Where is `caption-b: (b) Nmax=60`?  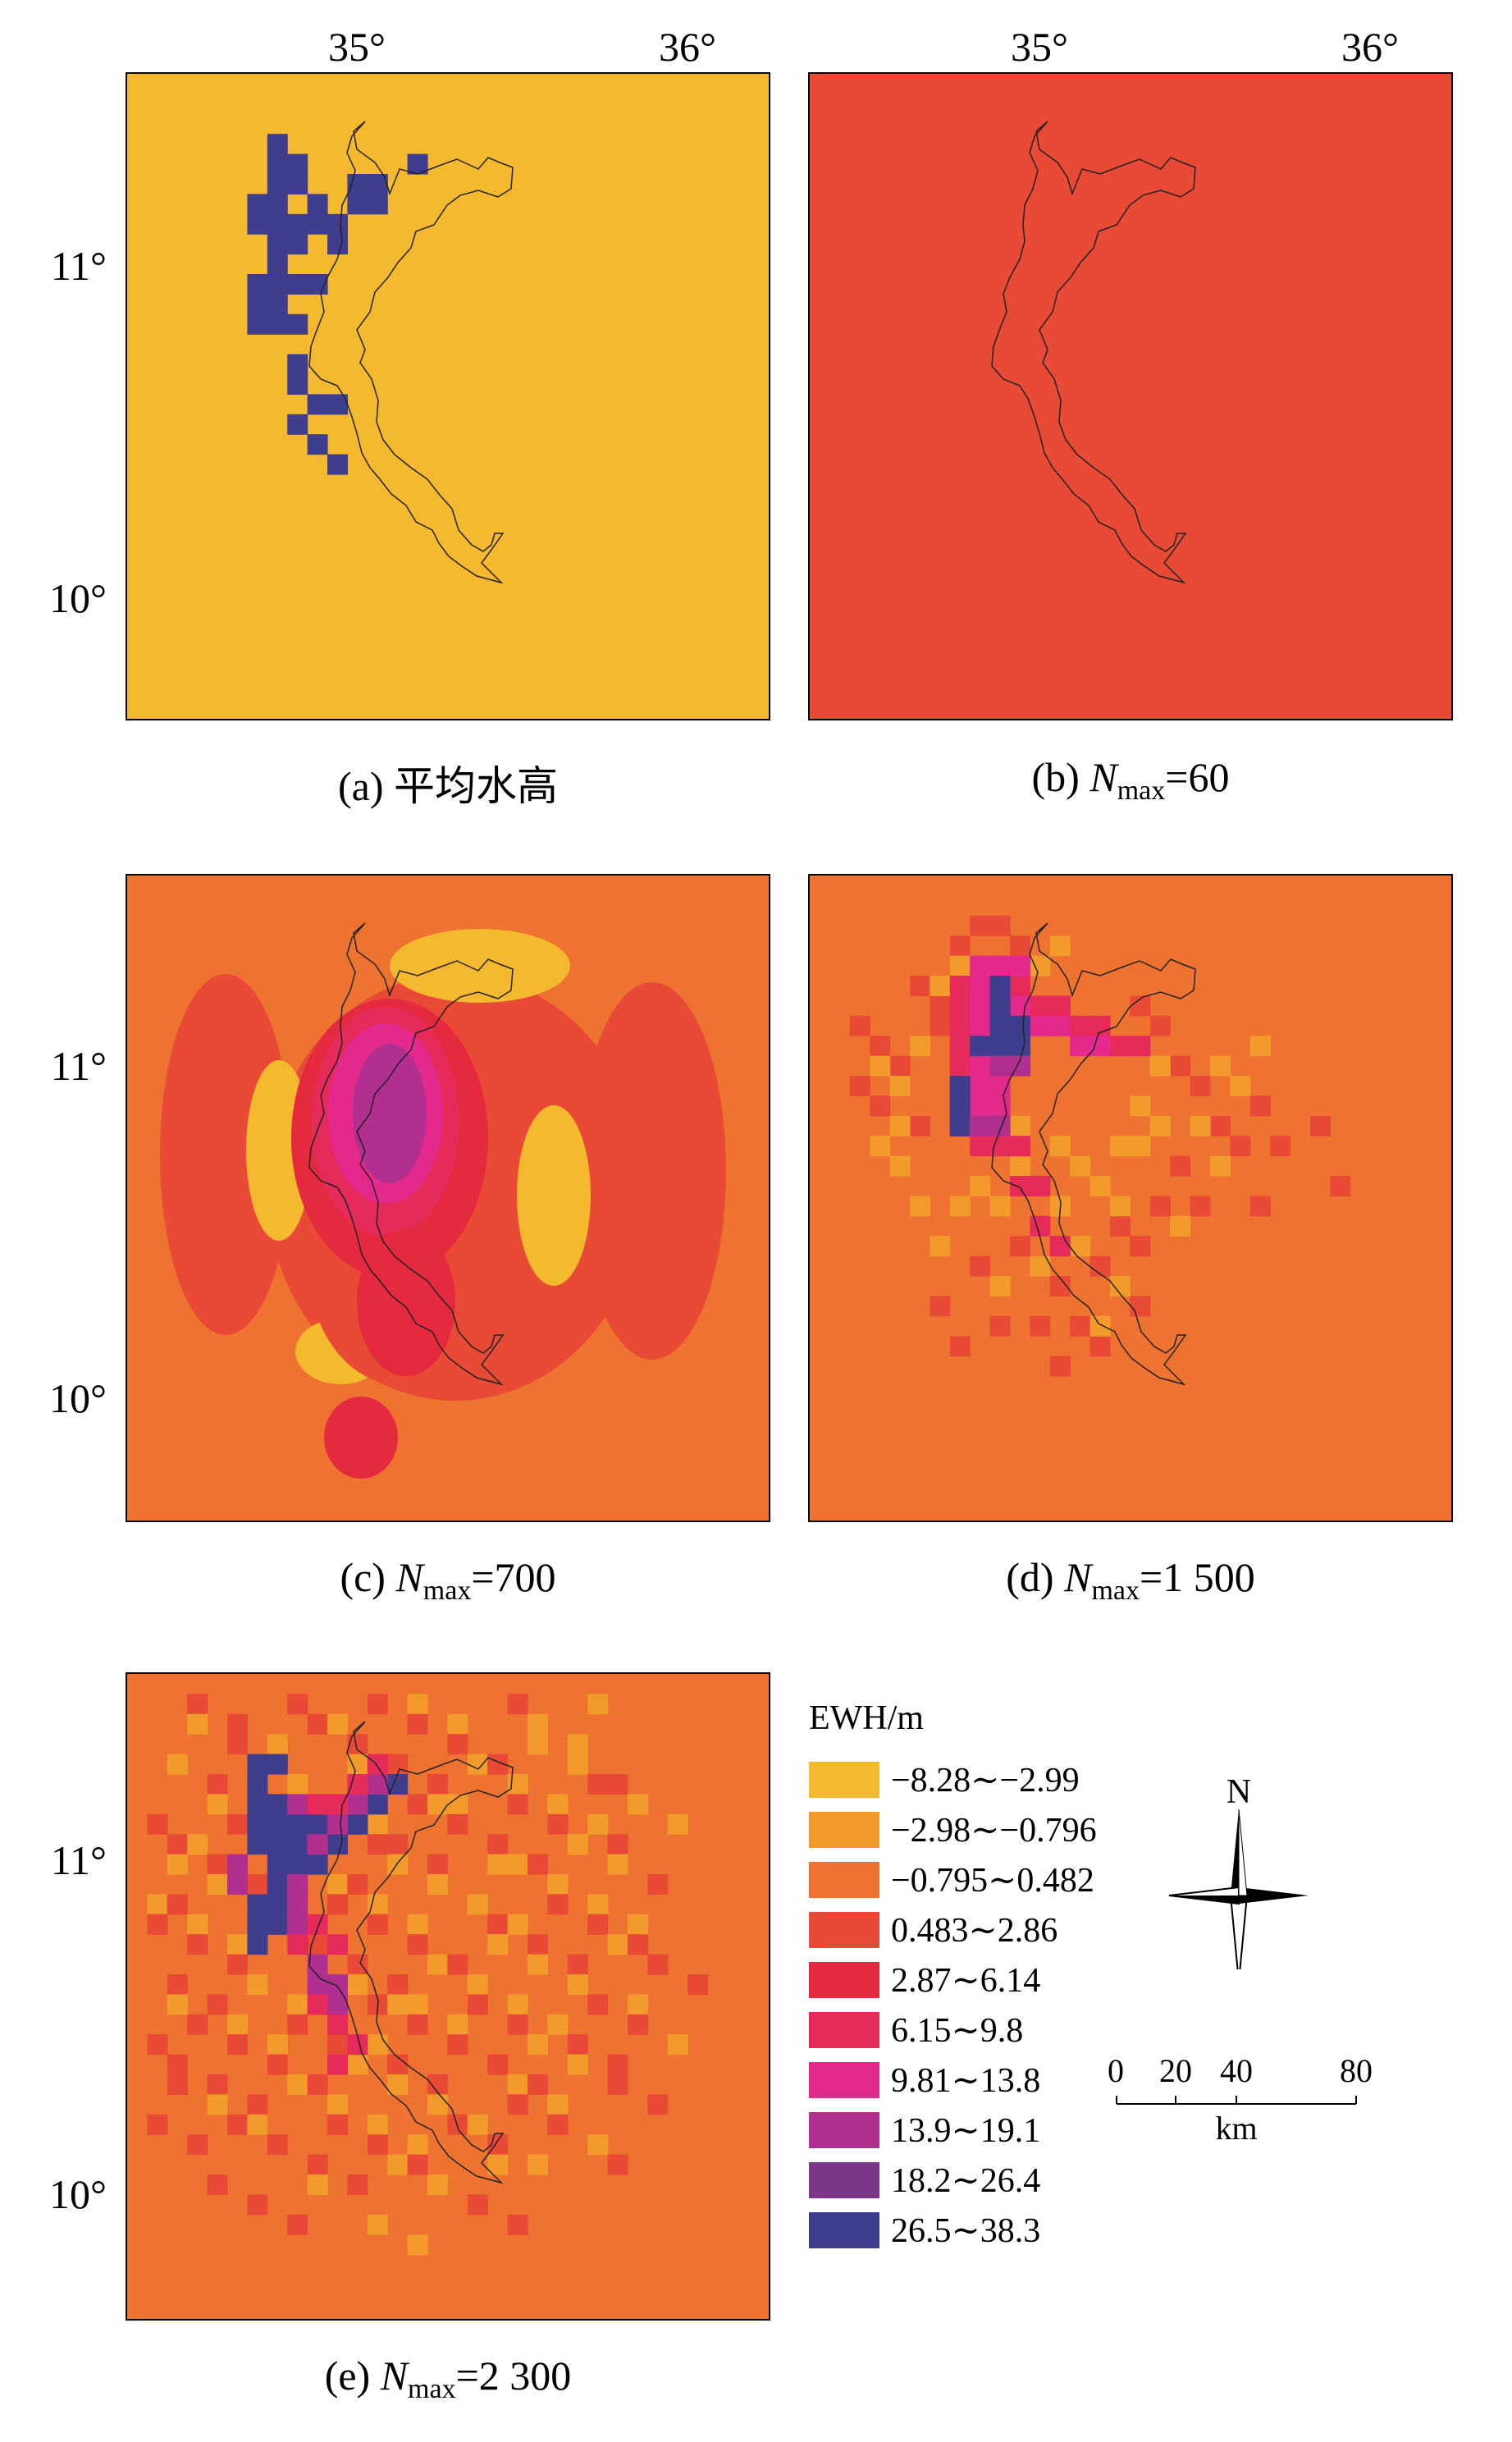
caption-b: (b) Nmax=60 is located at coordinates (1130, 780).